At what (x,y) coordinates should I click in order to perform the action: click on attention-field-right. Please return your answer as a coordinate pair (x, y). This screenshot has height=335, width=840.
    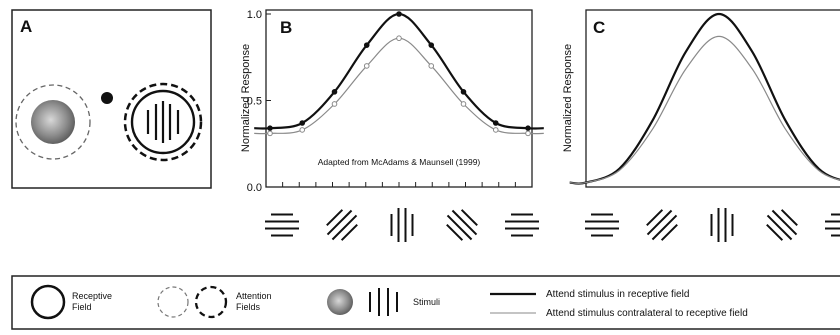
    Looking at the image, I should click on (163, 122).